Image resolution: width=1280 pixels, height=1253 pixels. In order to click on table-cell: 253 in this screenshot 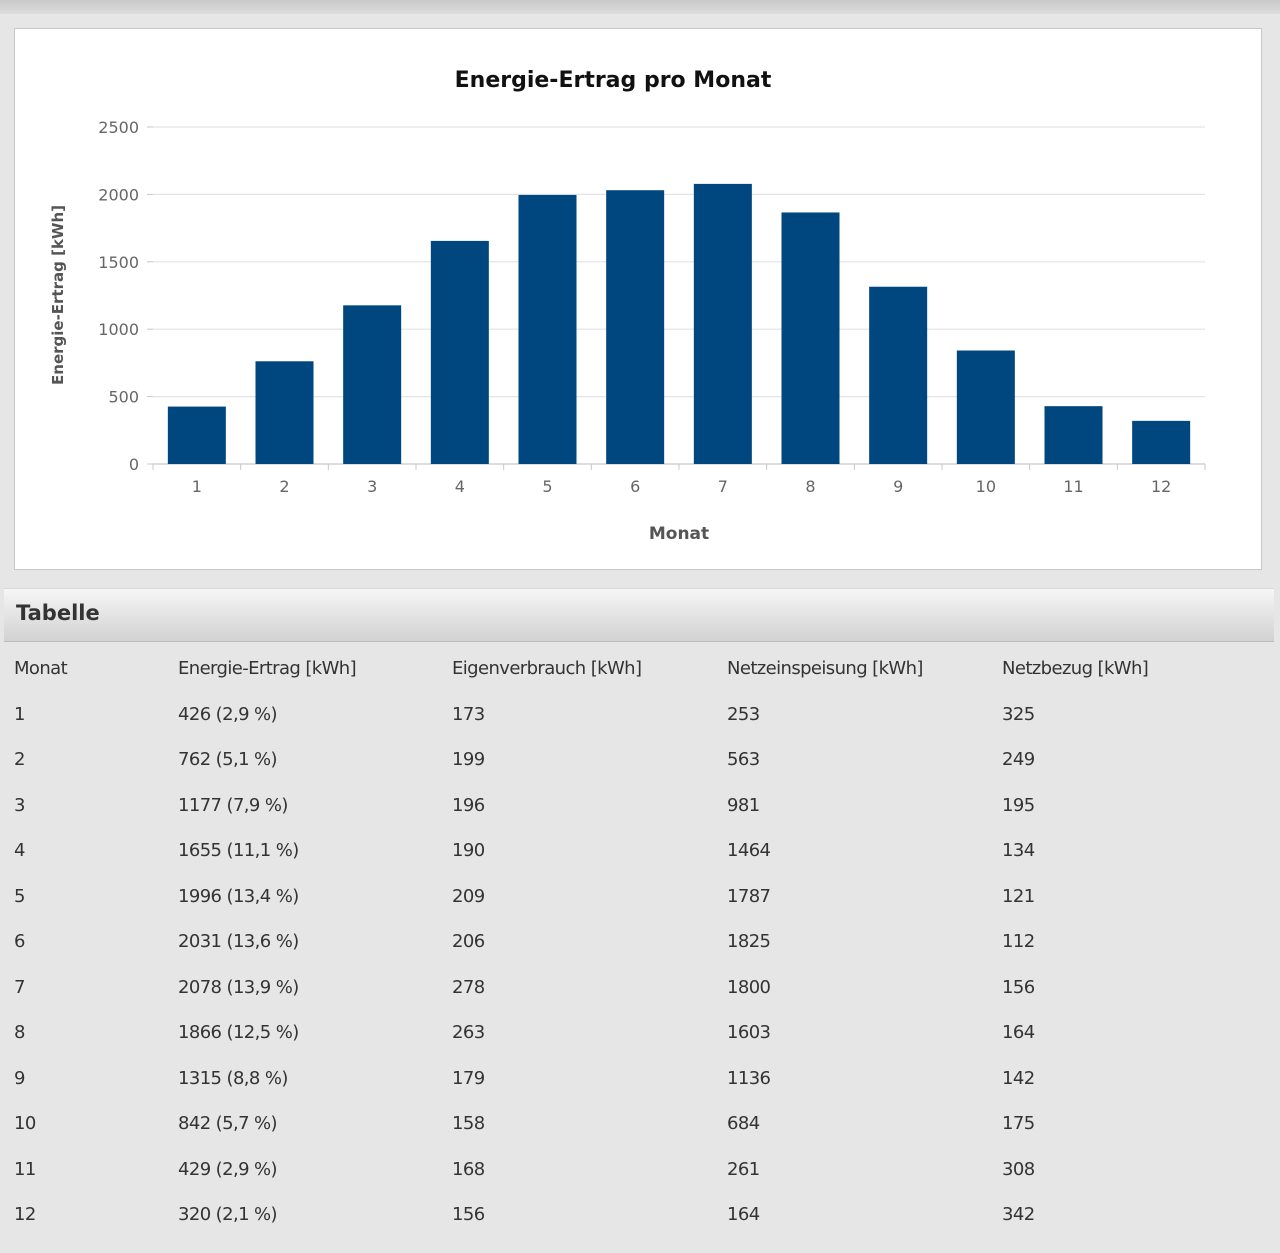, I will do `click(743, 714)`.